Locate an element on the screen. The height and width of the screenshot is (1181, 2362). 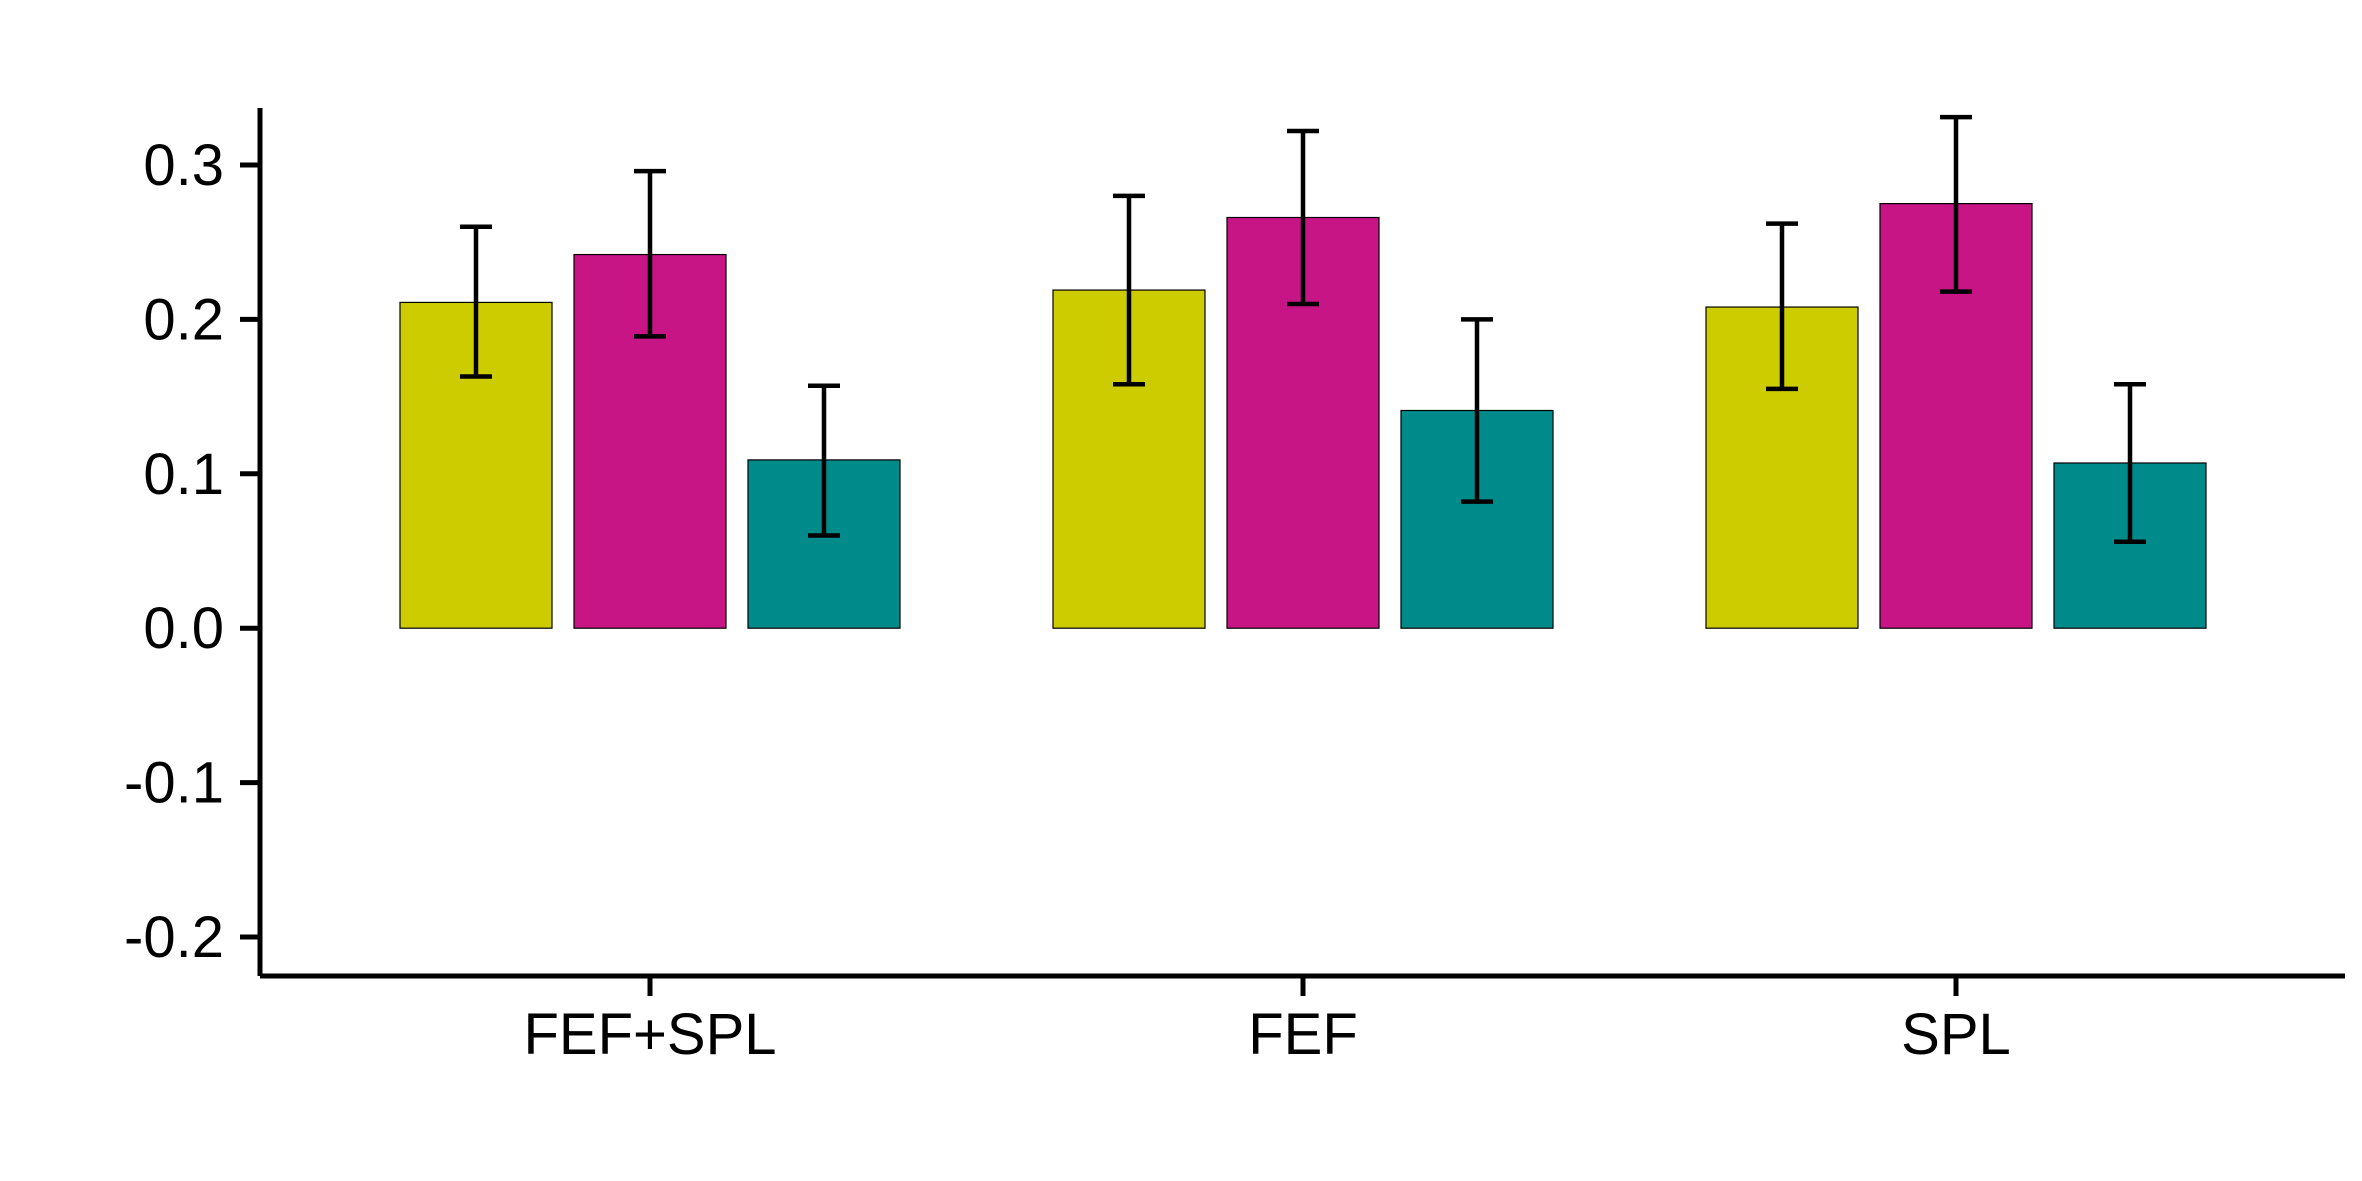
y-tick-label: -0.2 is located at coordinates (174, 937).